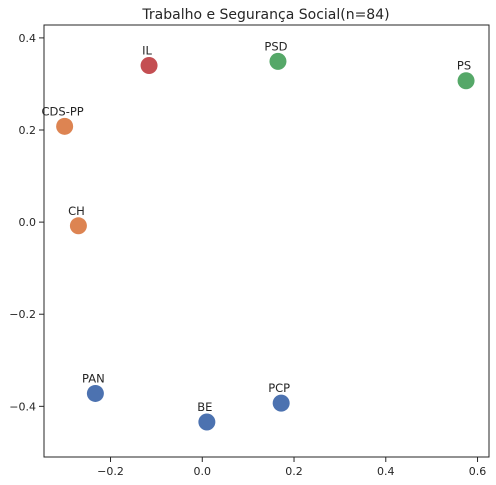 This screenshot has width=496, height=485. I want to click on data-point-be, so click(207, 422).